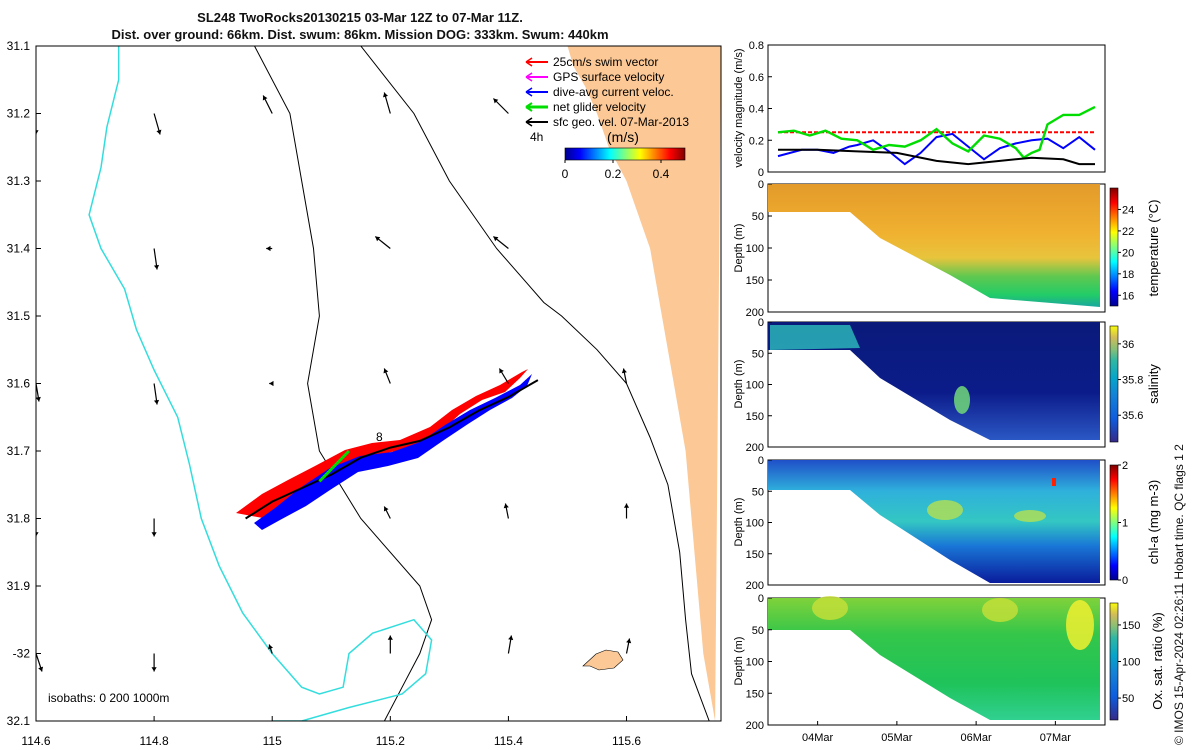 This screenshot has height=750, width=1200. Describe the element at coordinates (759, 662) in the screenshot. I see `oxygen-y-axis: 0 50 100 150 200` at that location.